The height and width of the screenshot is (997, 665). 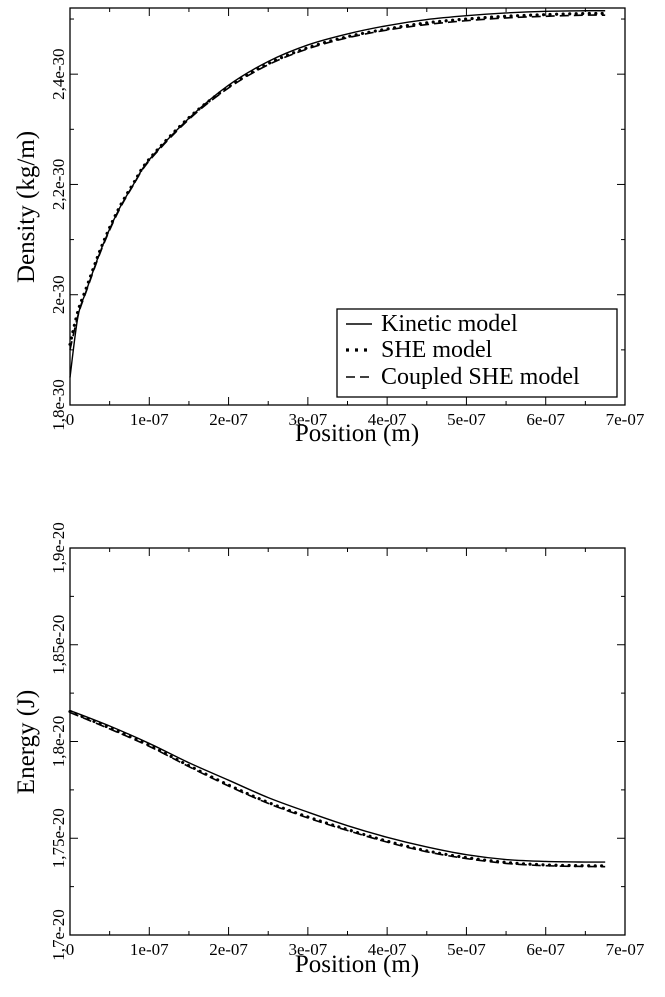 I want to click on energy-series-solid, so click(x=337, y=786).